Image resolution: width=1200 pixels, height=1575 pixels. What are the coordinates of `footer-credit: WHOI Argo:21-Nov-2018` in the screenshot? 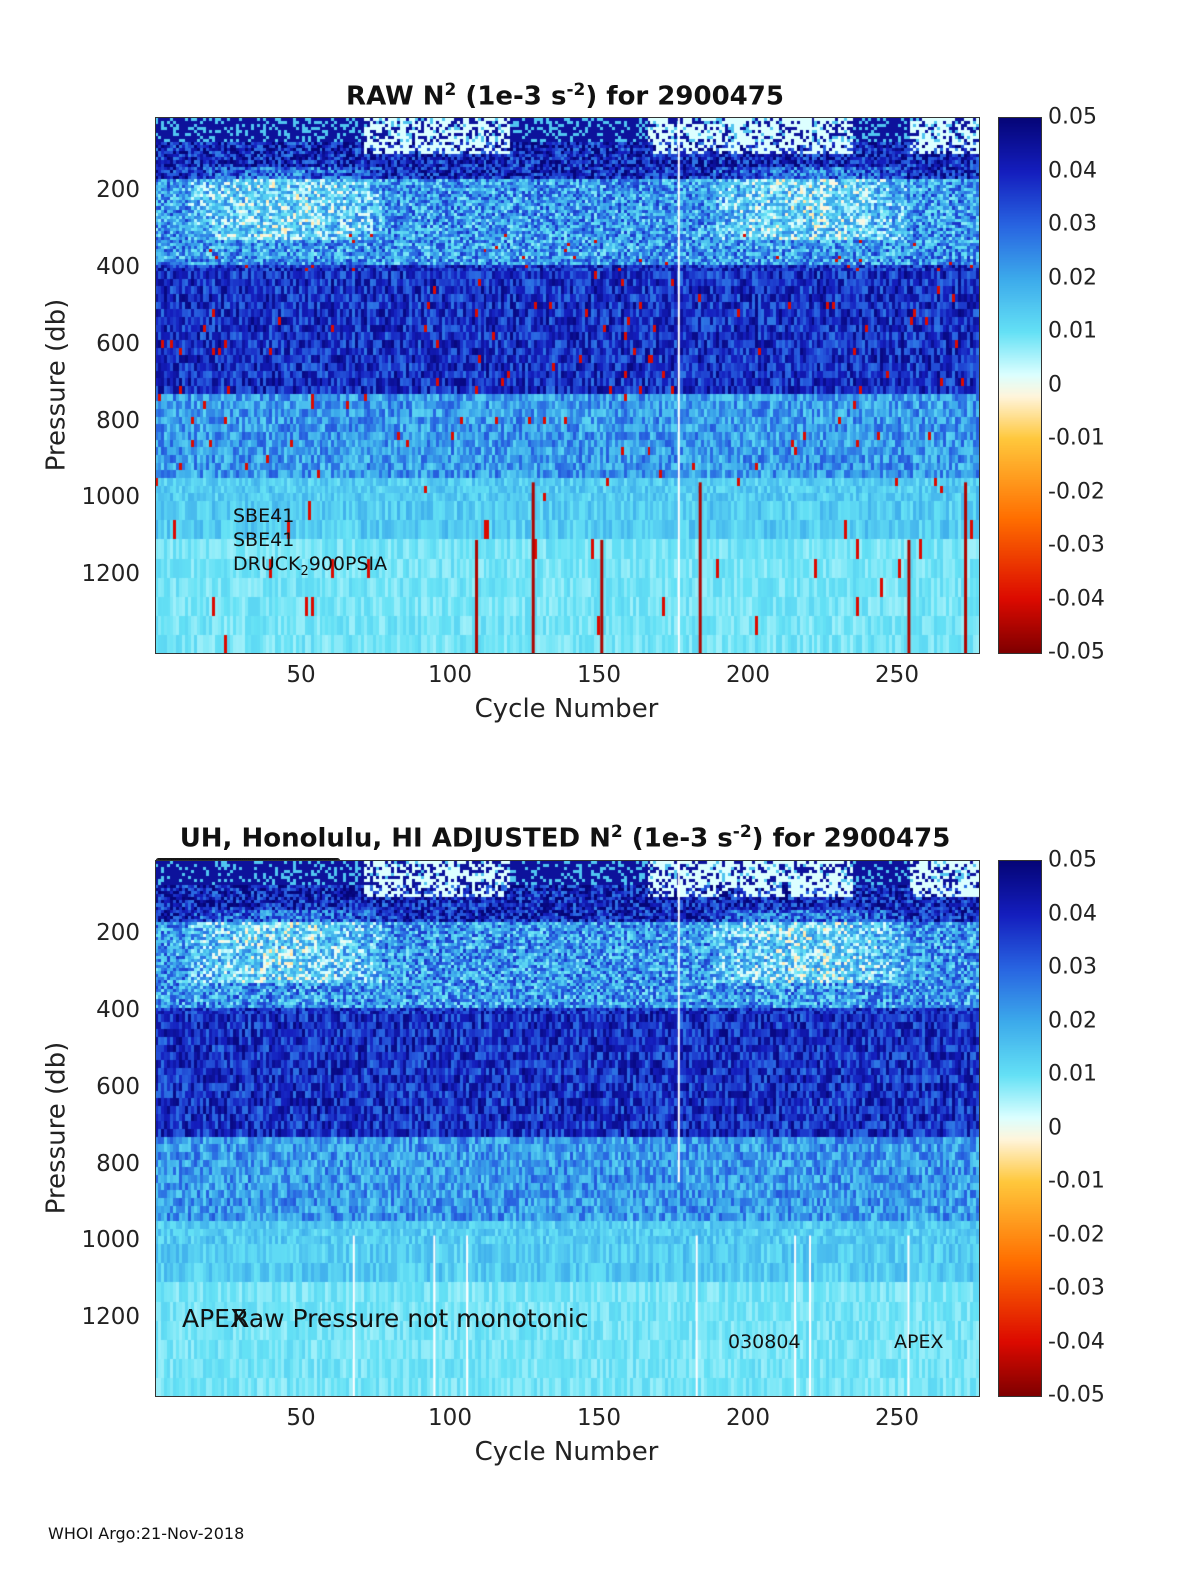 It's located at (146, 1533).